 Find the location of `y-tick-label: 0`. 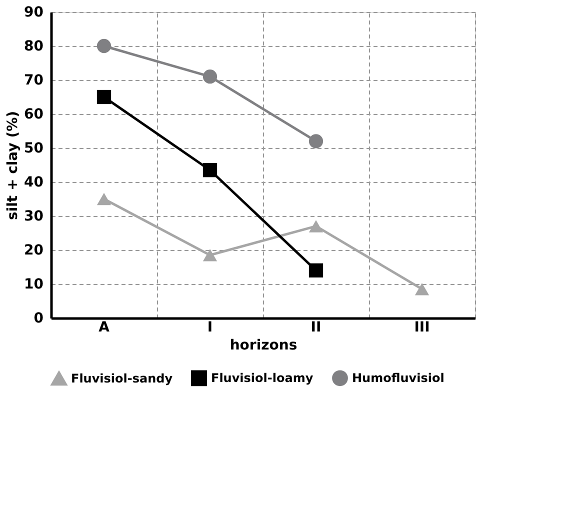

y-tick-label: 0 is located at coordinates (39, 318).